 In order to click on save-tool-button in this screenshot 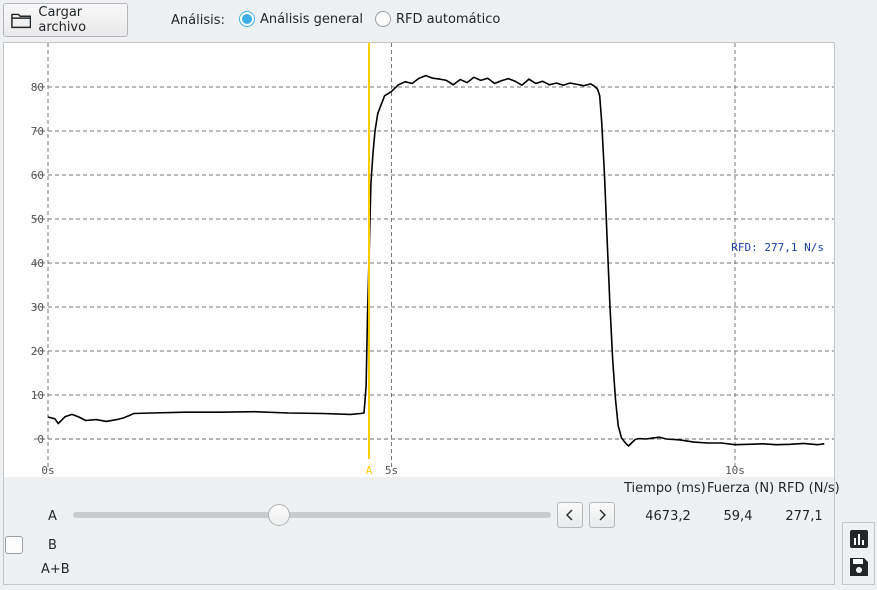, I will do `click(859, 567)`.